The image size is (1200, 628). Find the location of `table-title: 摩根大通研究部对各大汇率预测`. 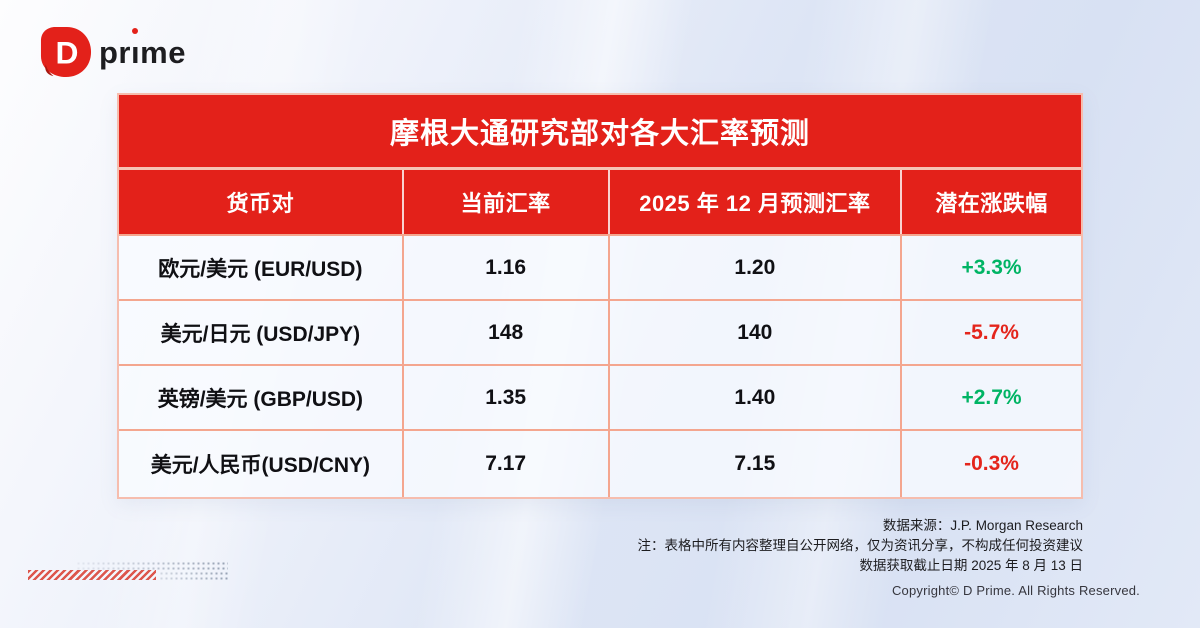

table-title: 摩根大通研究部对各大汇率预测 is located at coordinates (600, 132).